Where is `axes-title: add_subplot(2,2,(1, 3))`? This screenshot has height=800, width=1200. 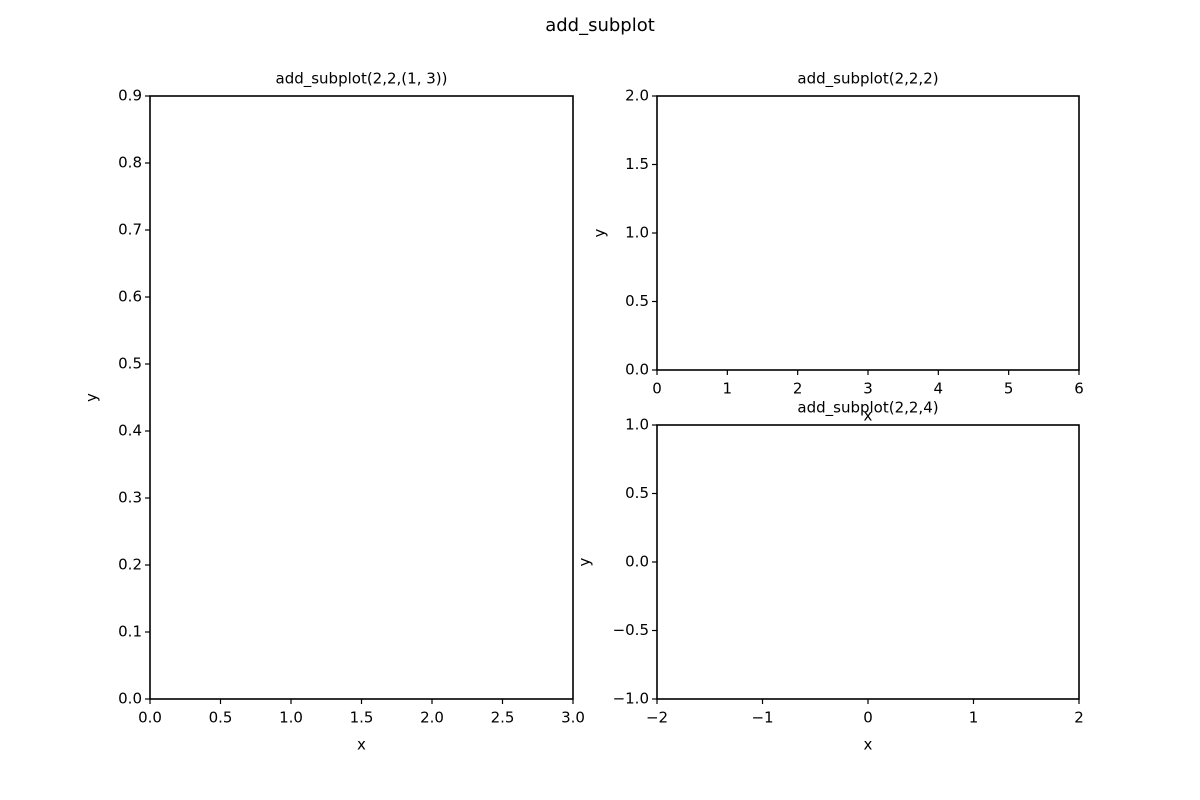
axes-title: add_subplot(2,2,(1, 3)) is located at coordinates (362, 79).